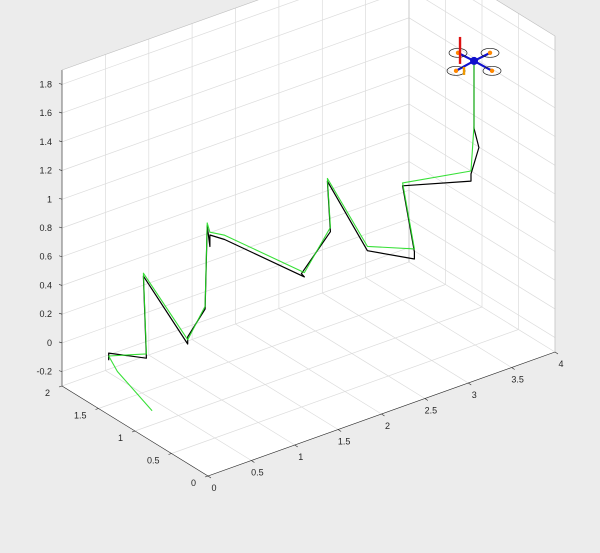 This screenshot has height=553, width=600. I want to click on y-tick-label-2: 1, so click(120, 438).